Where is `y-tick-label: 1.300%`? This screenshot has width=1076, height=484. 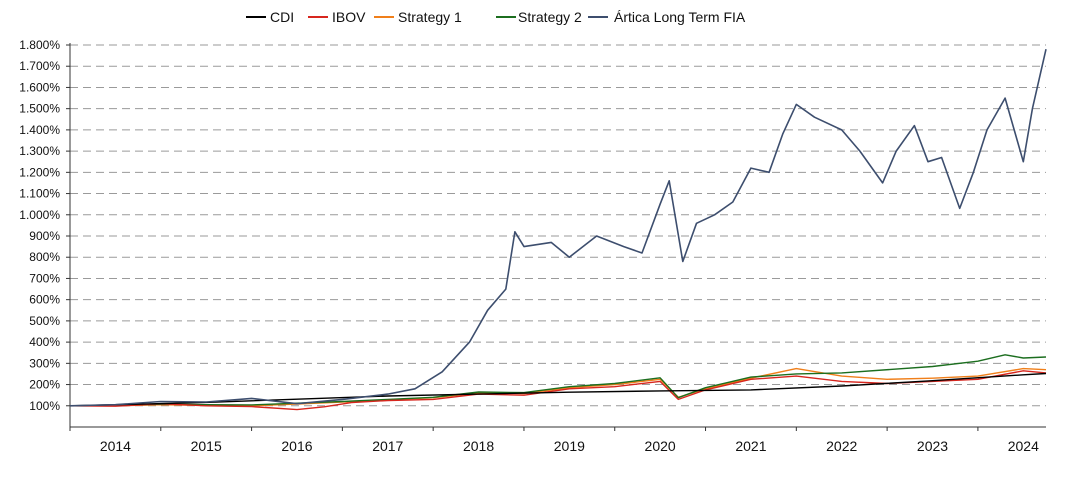 y-tick-label: 1.300% is located at coordinates (39, 151).